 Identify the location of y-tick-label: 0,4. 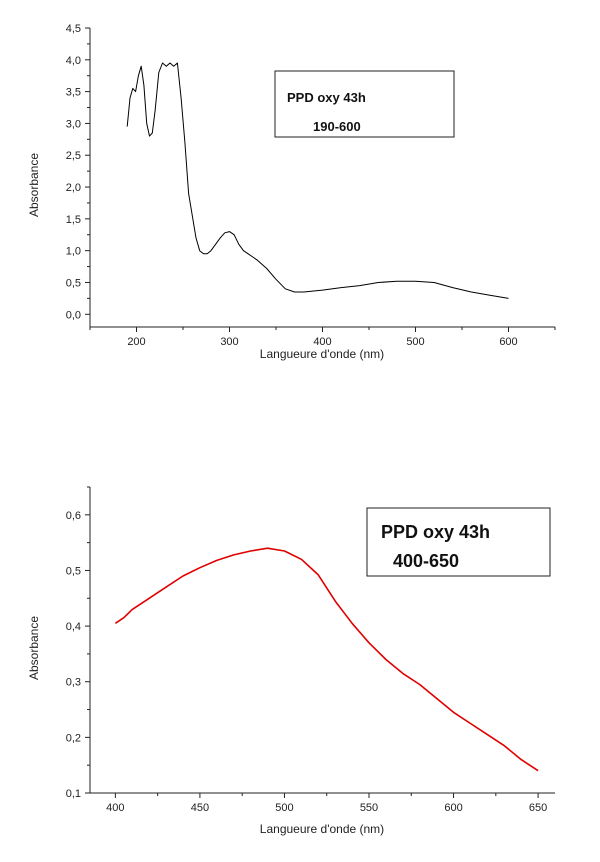
(73, 627).